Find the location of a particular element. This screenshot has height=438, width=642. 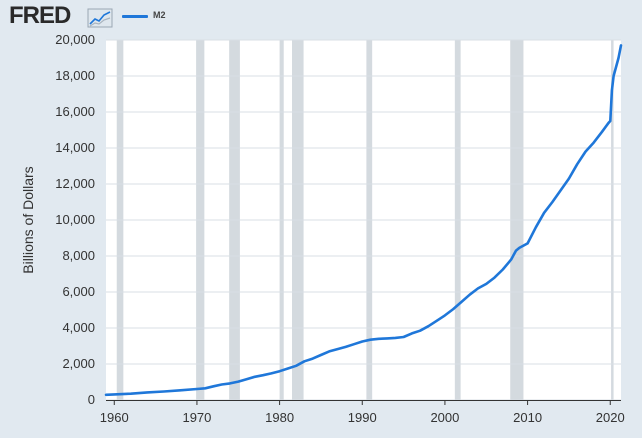

y-tick-label: 10,000 is located at coordinates (75, 219).